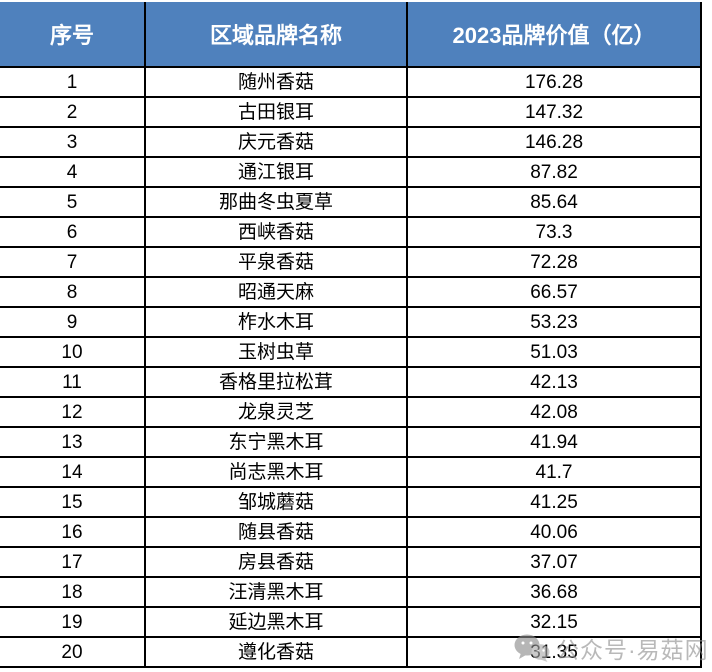 Image resolution: width=712 pixels, height=672 pixels. I want to click on cell-rank: 1, so click(73, 82).